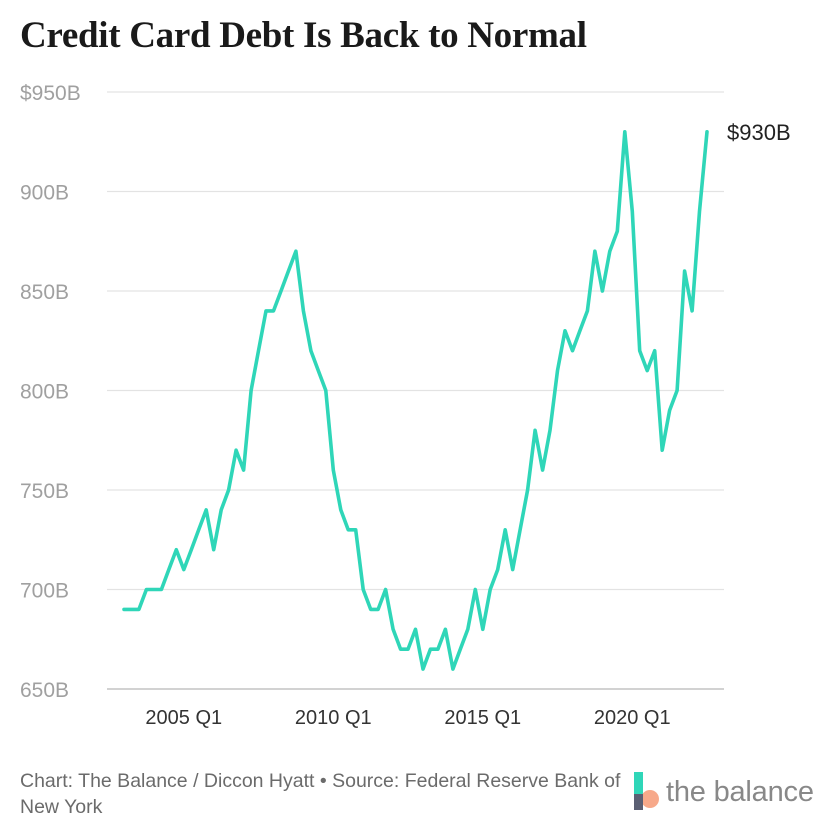  What do you see at coordinates (632, 718) in the screenshot?
I see `x-tick-label: 2020 Q1` at bounding box center [632, 718].